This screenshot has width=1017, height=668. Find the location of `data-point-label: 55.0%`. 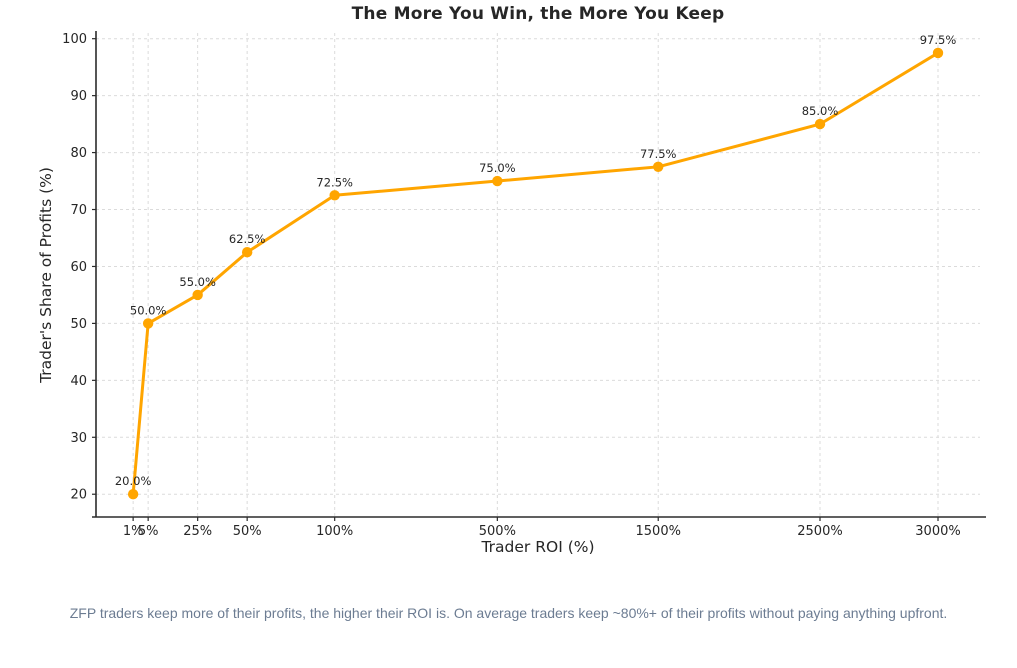

data-point-label: 55.0% is located at coordinates (197, 282).